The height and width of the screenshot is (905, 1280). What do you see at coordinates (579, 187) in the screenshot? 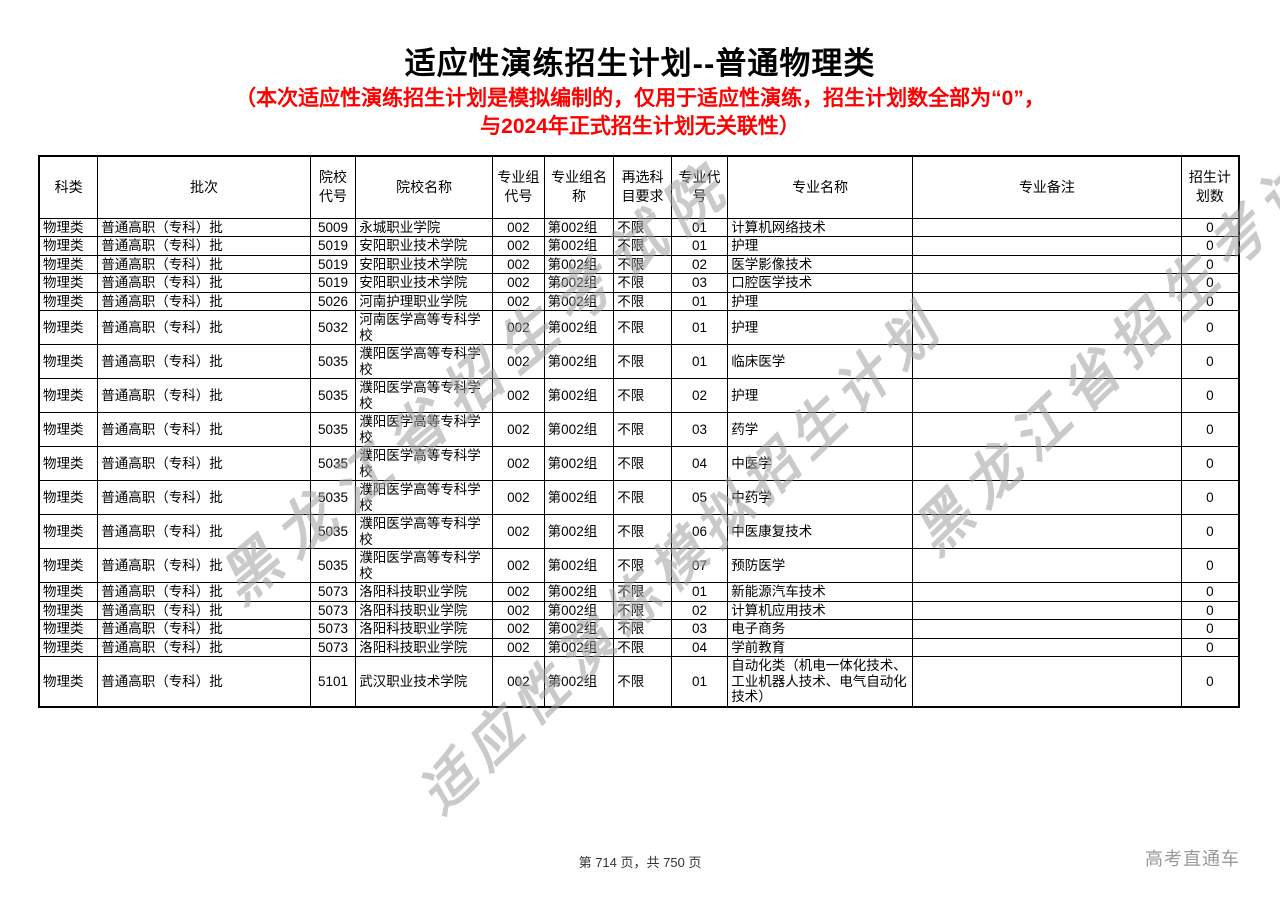
I see `column-header-group-name: 专业组名称` at bounding box center [579, 187].